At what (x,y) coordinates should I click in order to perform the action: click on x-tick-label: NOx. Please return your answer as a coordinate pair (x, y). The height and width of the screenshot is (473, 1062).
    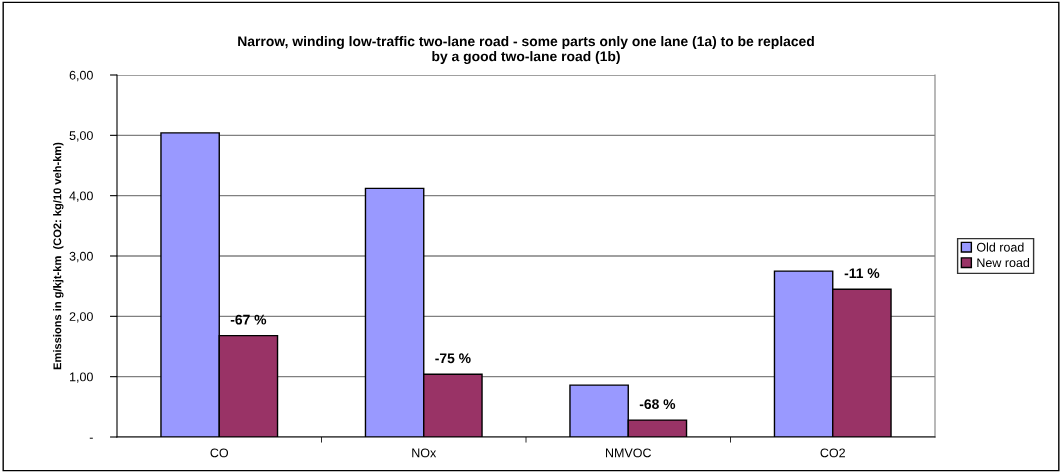
    Looking at the image, I should click on (424, 453).